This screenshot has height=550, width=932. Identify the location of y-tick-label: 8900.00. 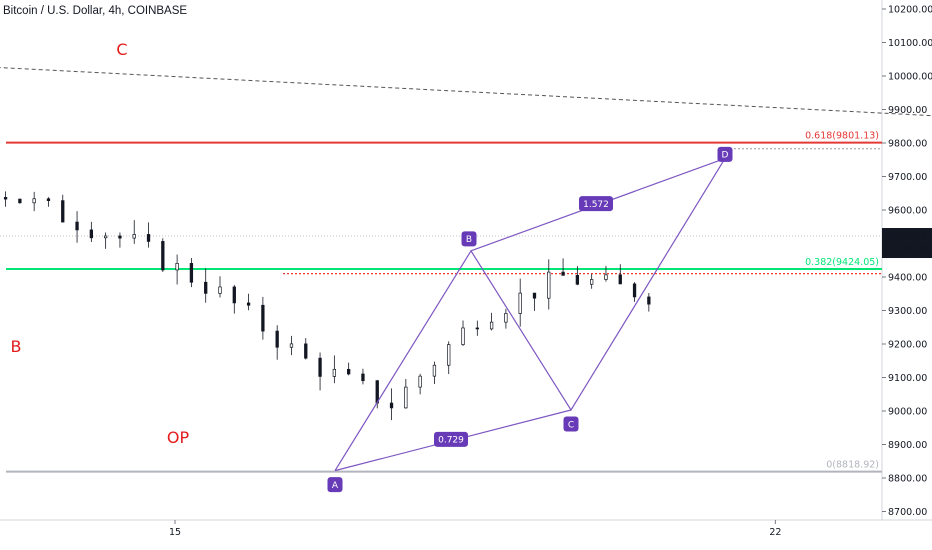
(907, 445).